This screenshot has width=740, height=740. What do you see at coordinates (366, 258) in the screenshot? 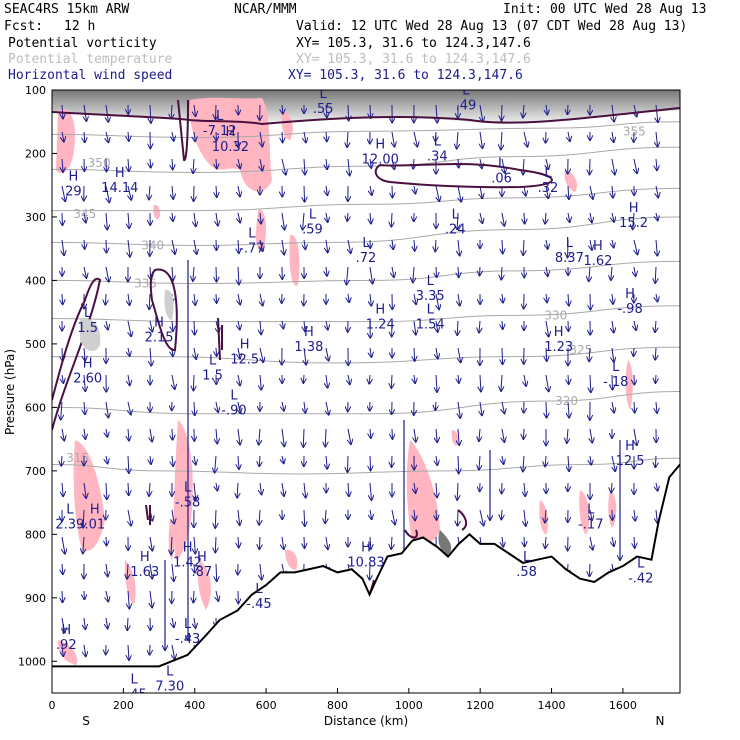
I see `hl-value: .72` at bounding box center [366, 258].